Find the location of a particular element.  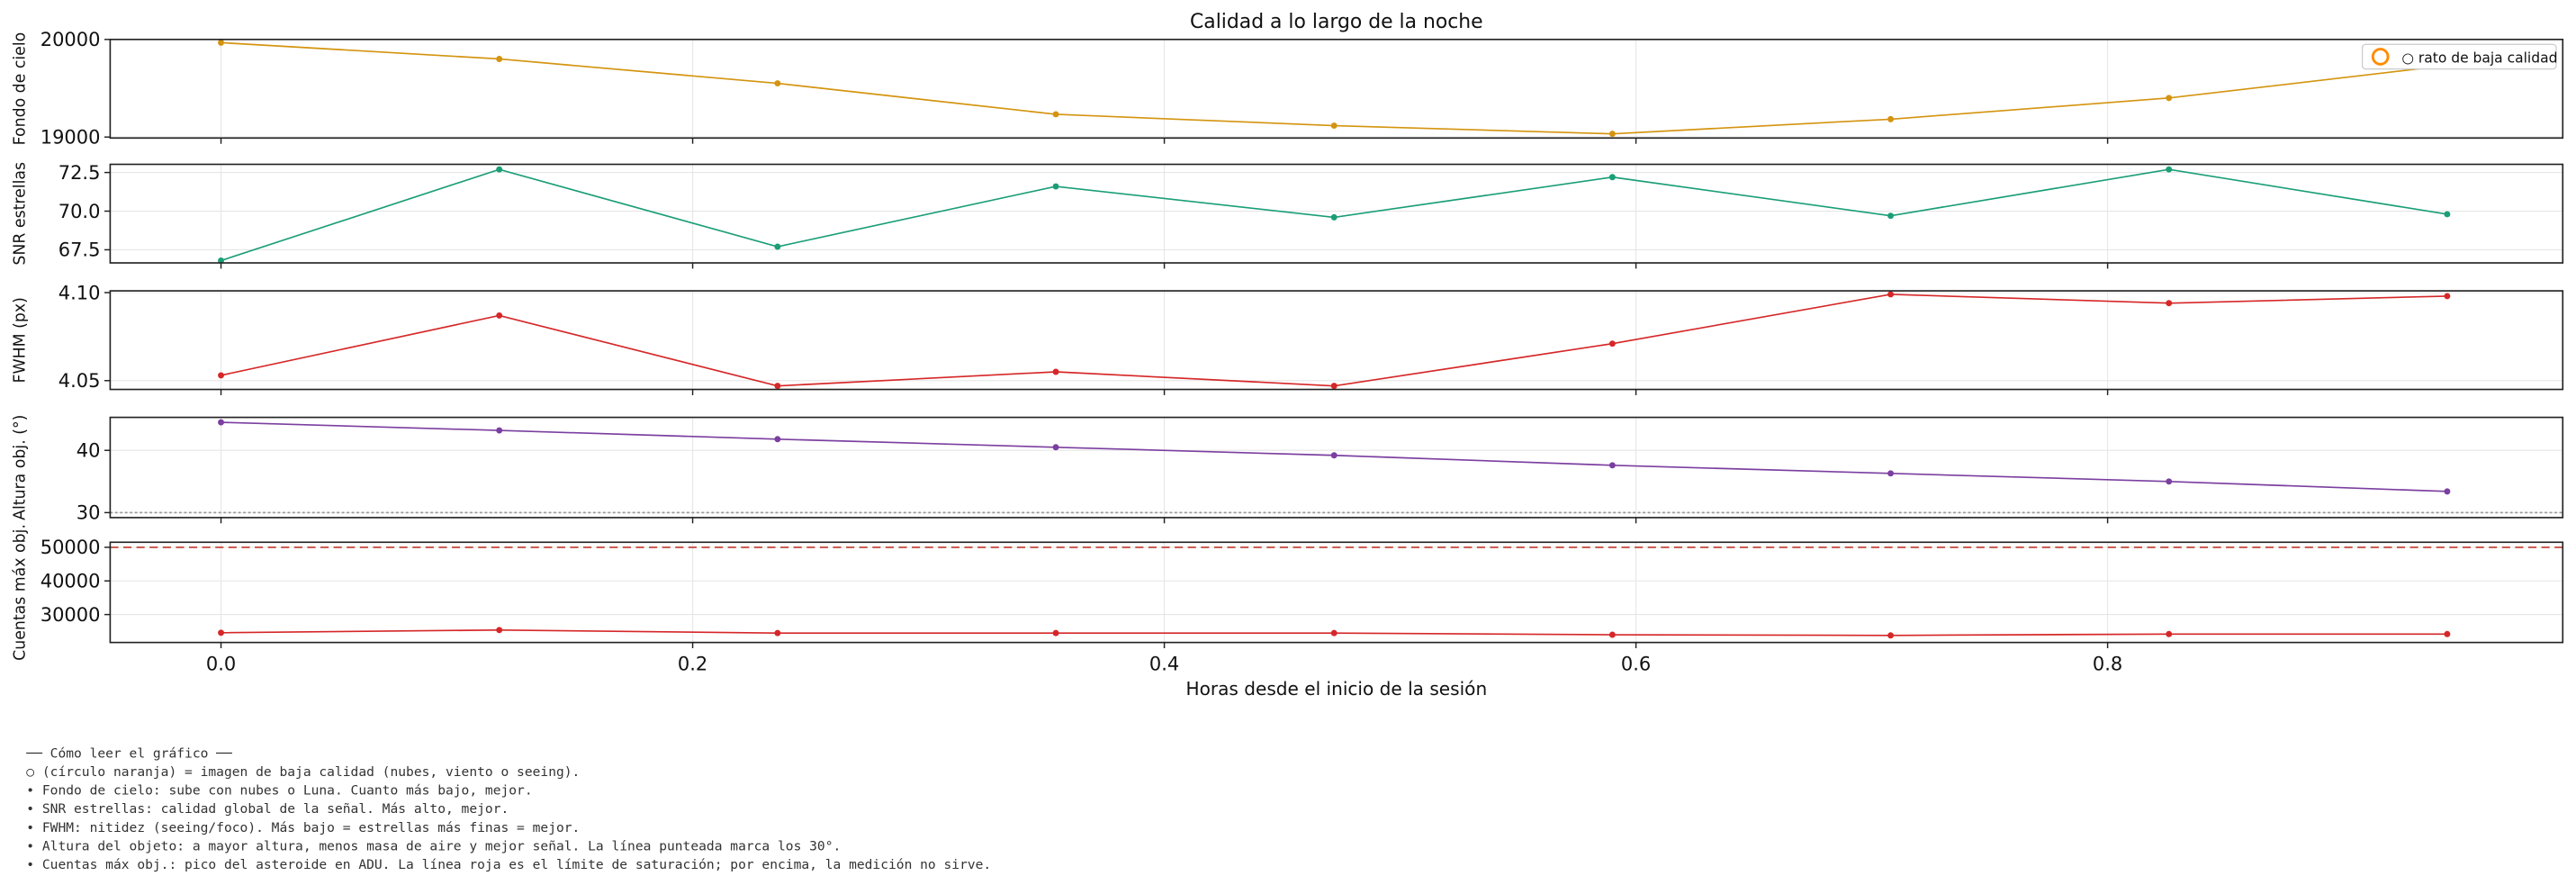

y-axis-label: Fondo de cielo is located at coordinates (20, 89).